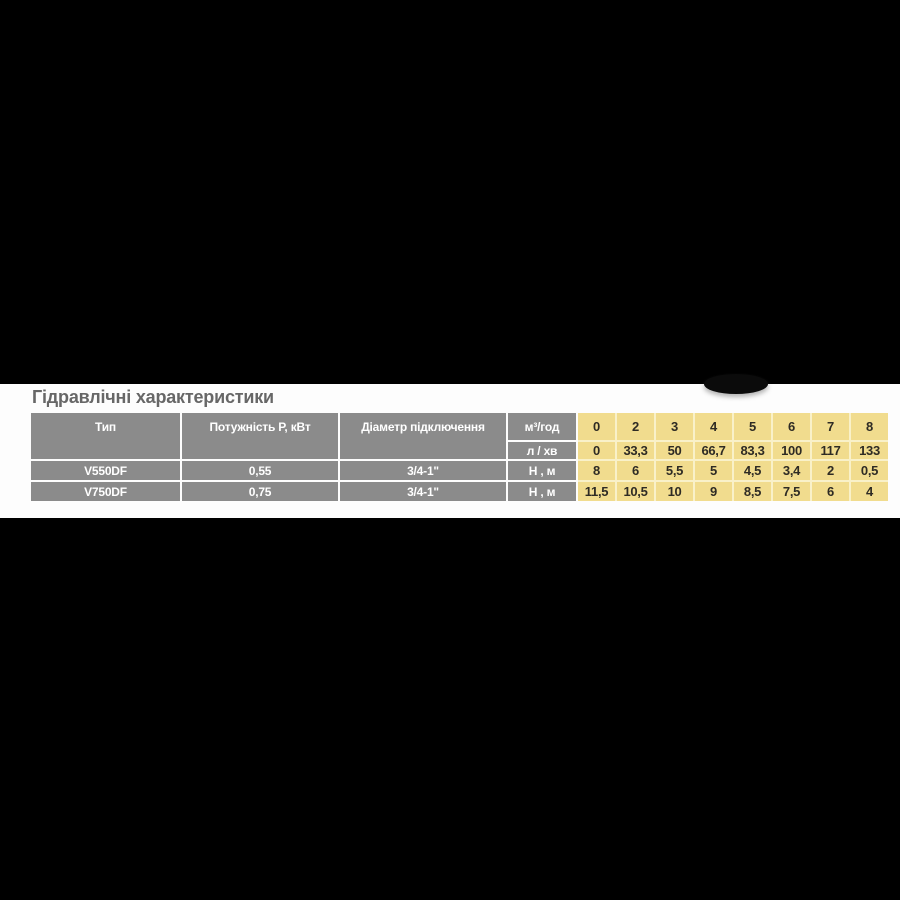 Image resolution: width=900 pixels, height=900 pixels. Describe the element at coordinates (791, 470) in the screenshot. I see `head-value: 3,4` at that location.